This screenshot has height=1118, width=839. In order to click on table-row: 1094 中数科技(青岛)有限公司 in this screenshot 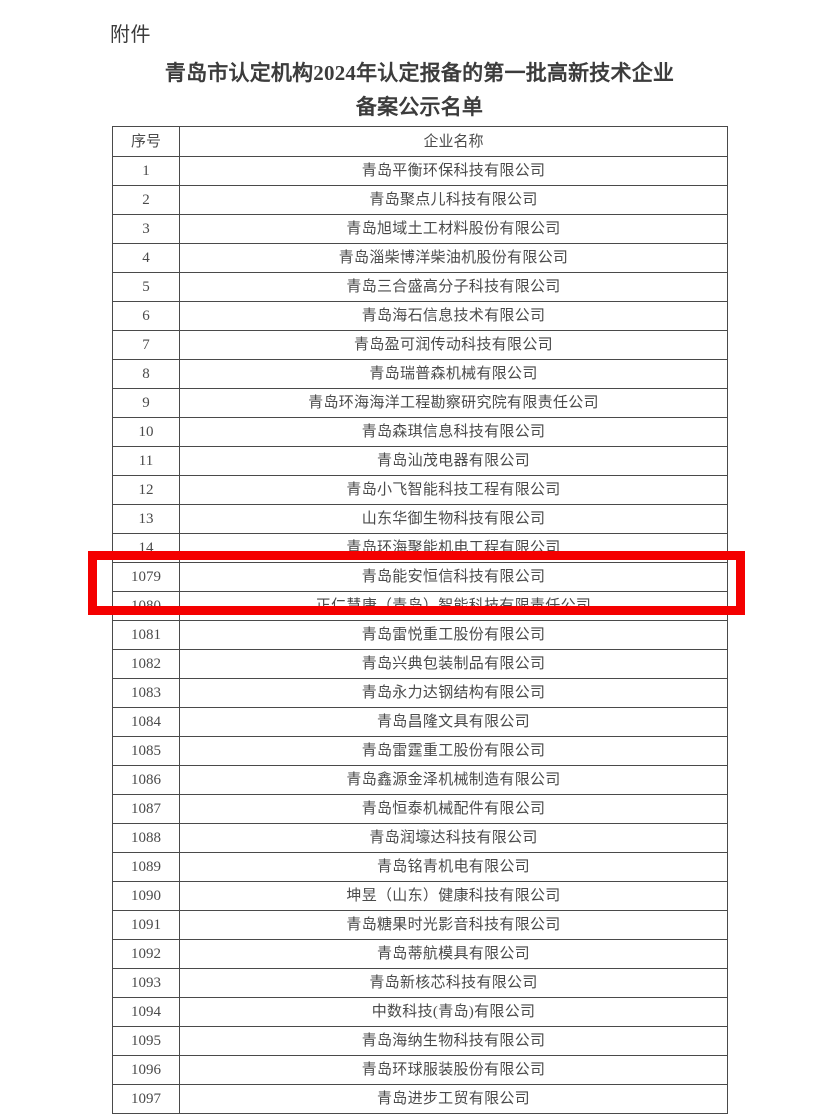, I will do `click(420, 1012)`.